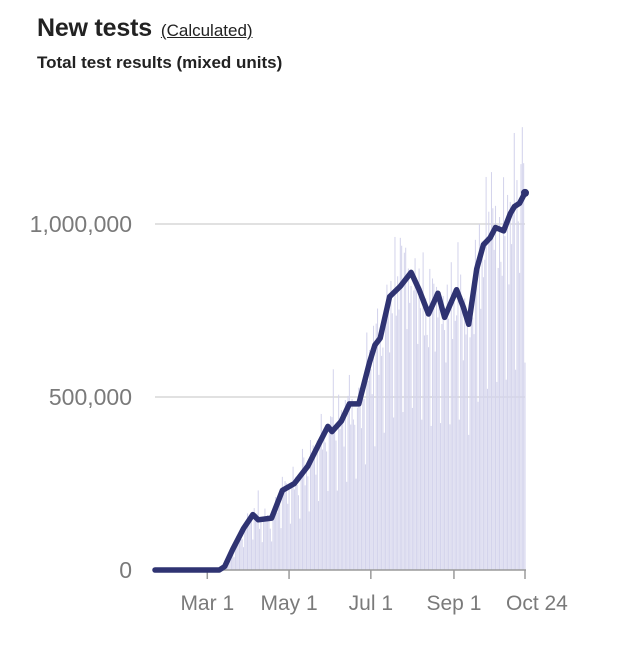  What do you see at coordinates (454, 603) in the screenshot?
I see `x-tick-label: Sep 1` at bounding box center [454, 603].